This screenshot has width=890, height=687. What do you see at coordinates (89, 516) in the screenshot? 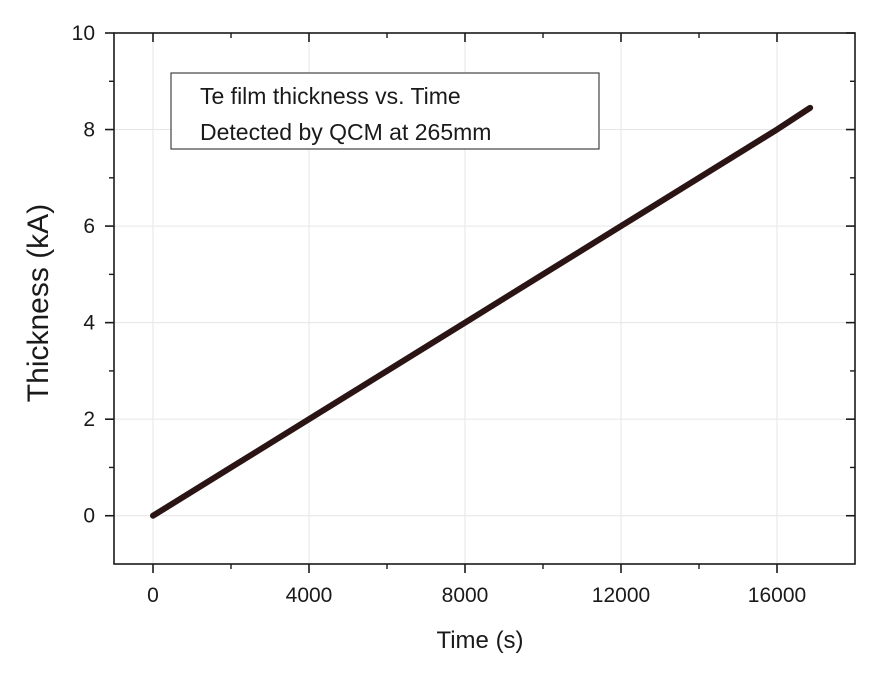
I see `y-tick-label: 0` at bounding box center [89, 516].